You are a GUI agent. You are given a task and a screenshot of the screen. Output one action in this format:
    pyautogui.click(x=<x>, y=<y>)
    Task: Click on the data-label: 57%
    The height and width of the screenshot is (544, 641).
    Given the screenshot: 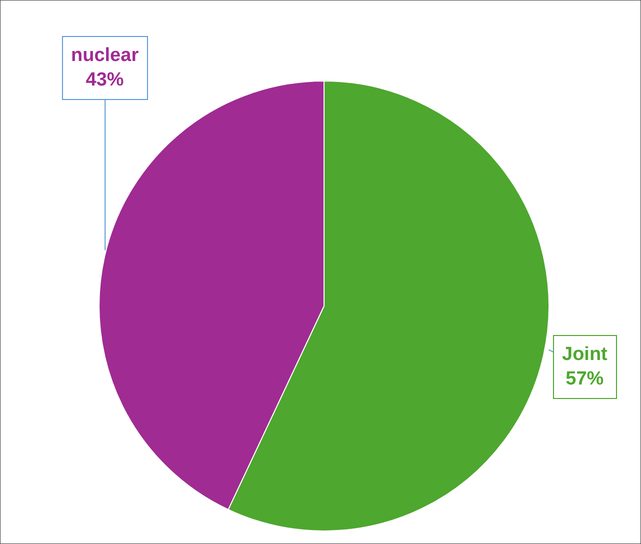 What is the action you would take?
    pyautogui.click(x=585, y=379)
    